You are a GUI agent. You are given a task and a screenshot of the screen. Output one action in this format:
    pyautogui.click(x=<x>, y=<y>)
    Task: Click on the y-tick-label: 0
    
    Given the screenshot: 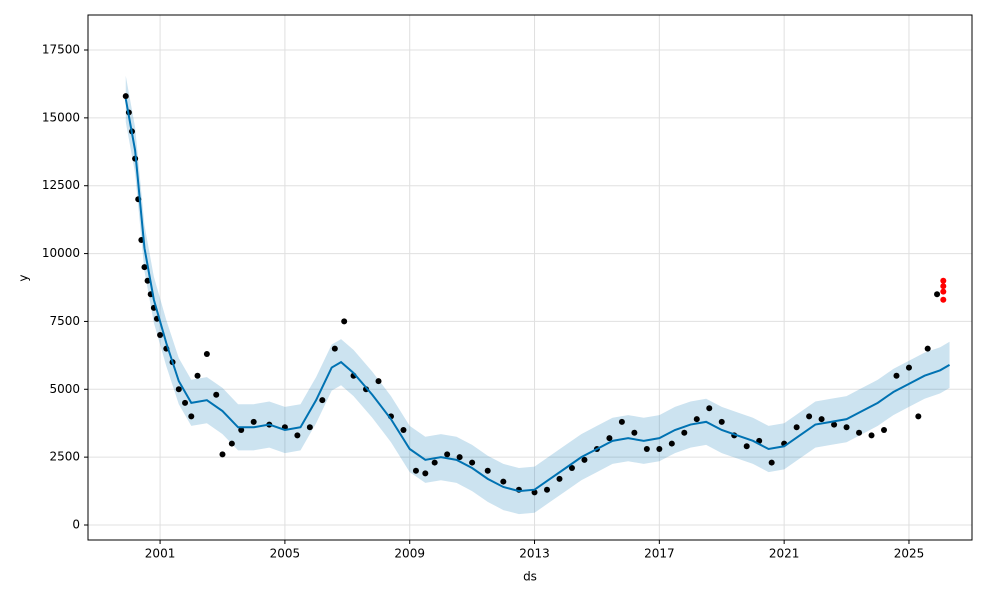 What is the action you would take?
    pyautogui.click(x=76, y=524)
    